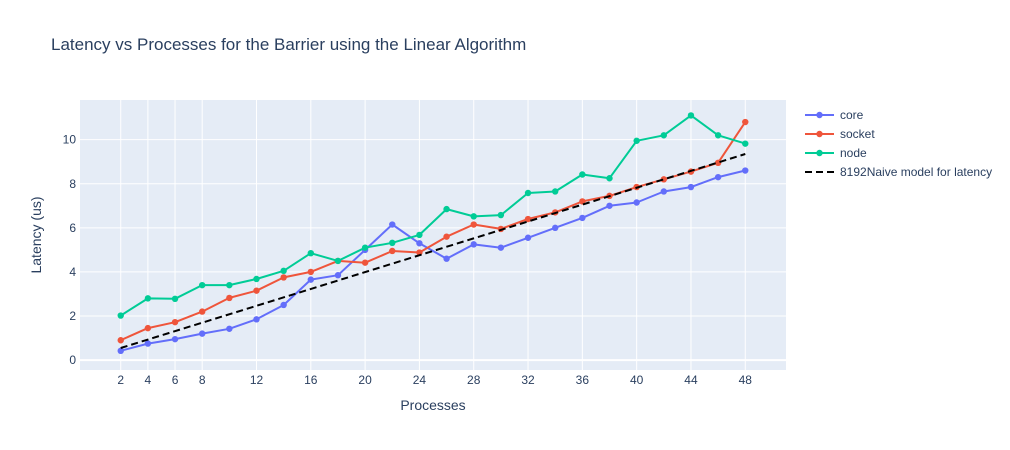 This screenshot has width=1010, height=450. I want to click on x-tick-label: 2, so click(120, 380).